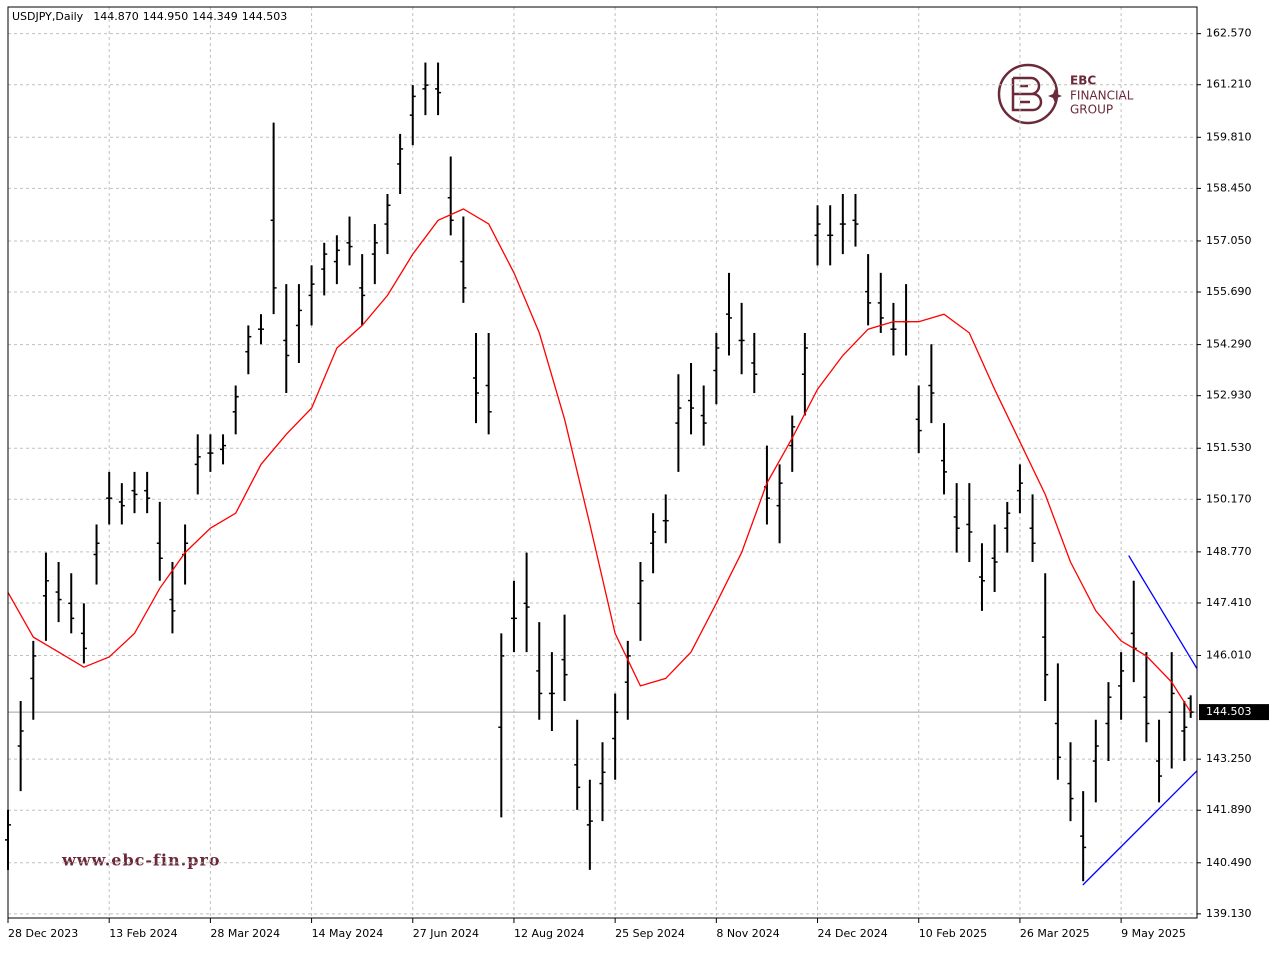 The image size is (1280, 960). What do you see at coordinates (1229, 187) in the screenshot?
I see `y-tick-label: 158.450` at bounding box center [1229, 187].